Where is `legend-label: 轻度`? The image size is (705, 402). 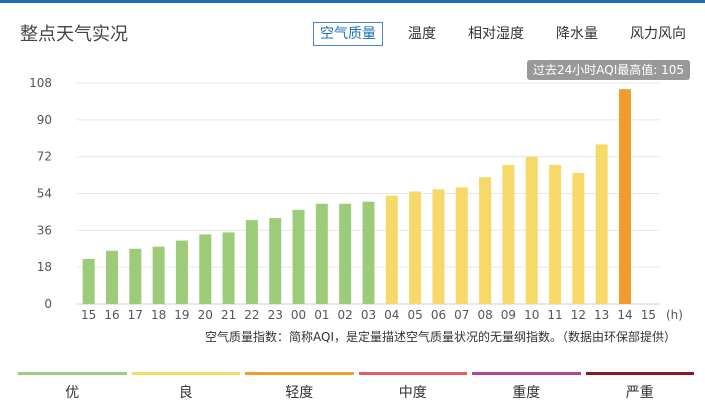 legend-label: 轻度 is located at coordinates (299, 393).